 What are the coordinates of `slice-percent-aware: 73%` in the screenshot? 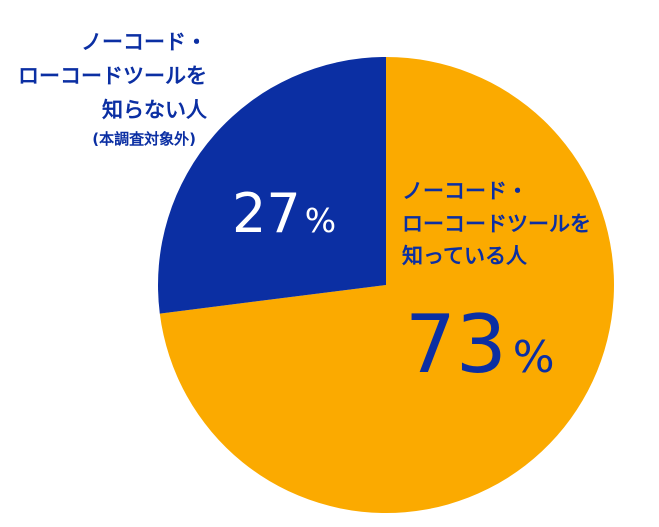 It's located at (480, 344).